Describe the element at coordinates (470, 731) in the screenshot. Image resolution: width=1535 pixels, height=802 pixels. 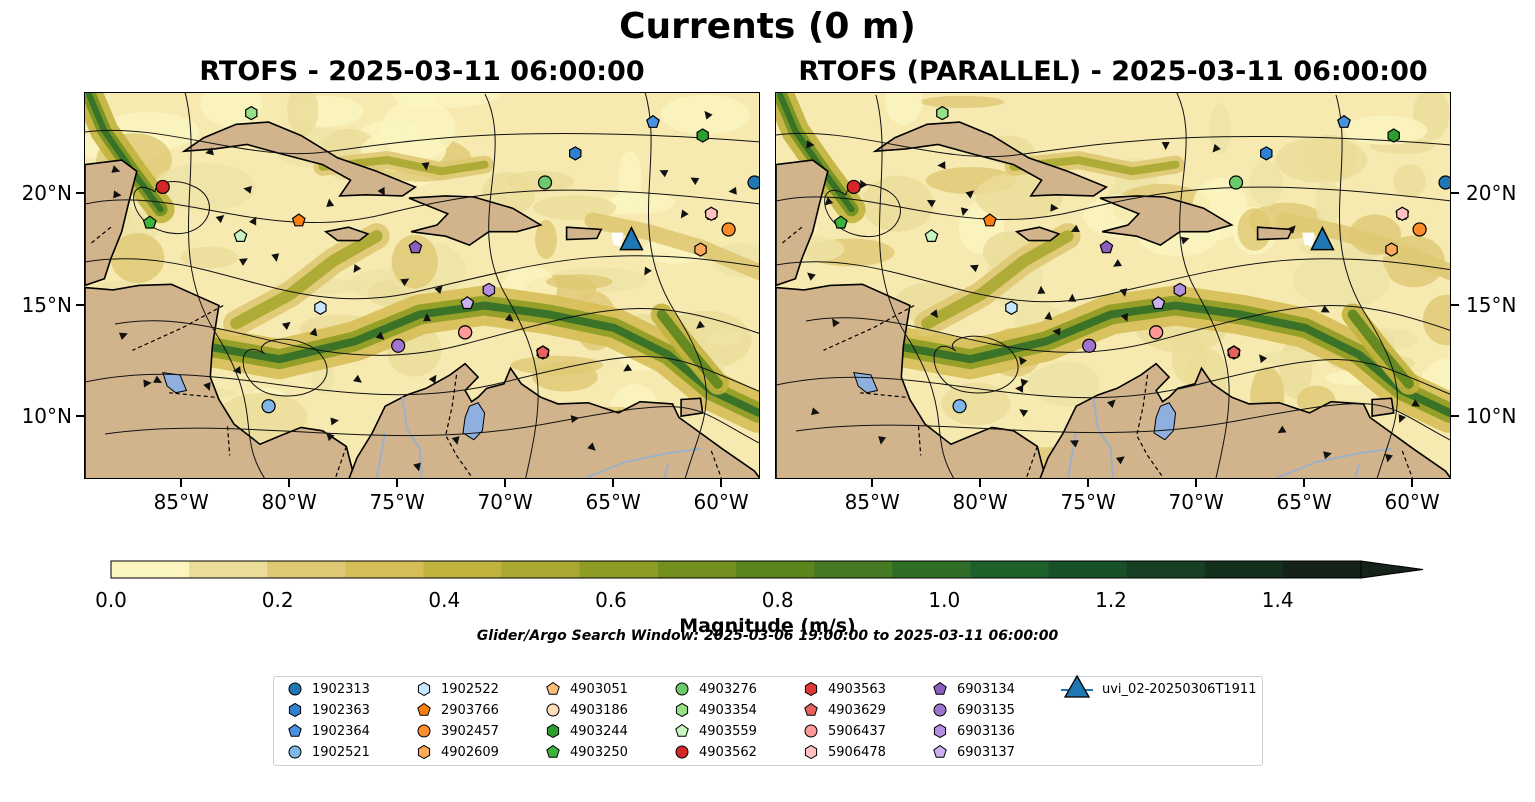
I see `legend-label: 3902457` at that location.